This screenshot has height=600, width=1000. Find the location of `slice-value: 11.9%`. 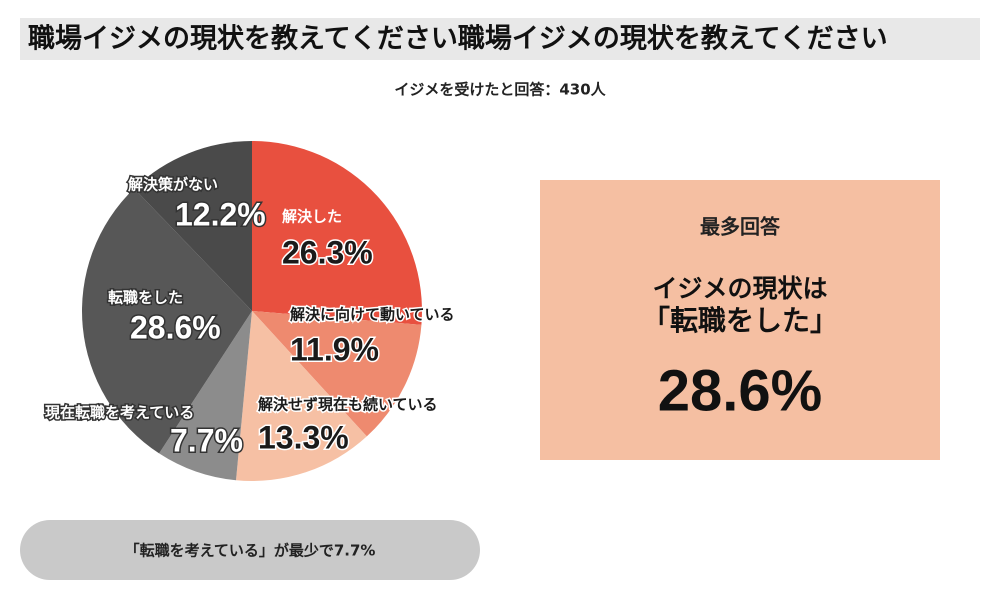

slice-value: 11.9% is located at coordinates (334, 349).